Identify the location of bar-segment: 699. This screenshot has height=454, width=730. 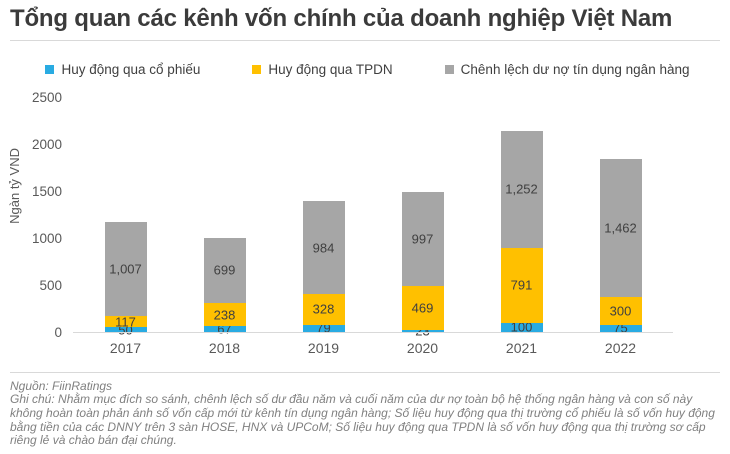
(224, 270).